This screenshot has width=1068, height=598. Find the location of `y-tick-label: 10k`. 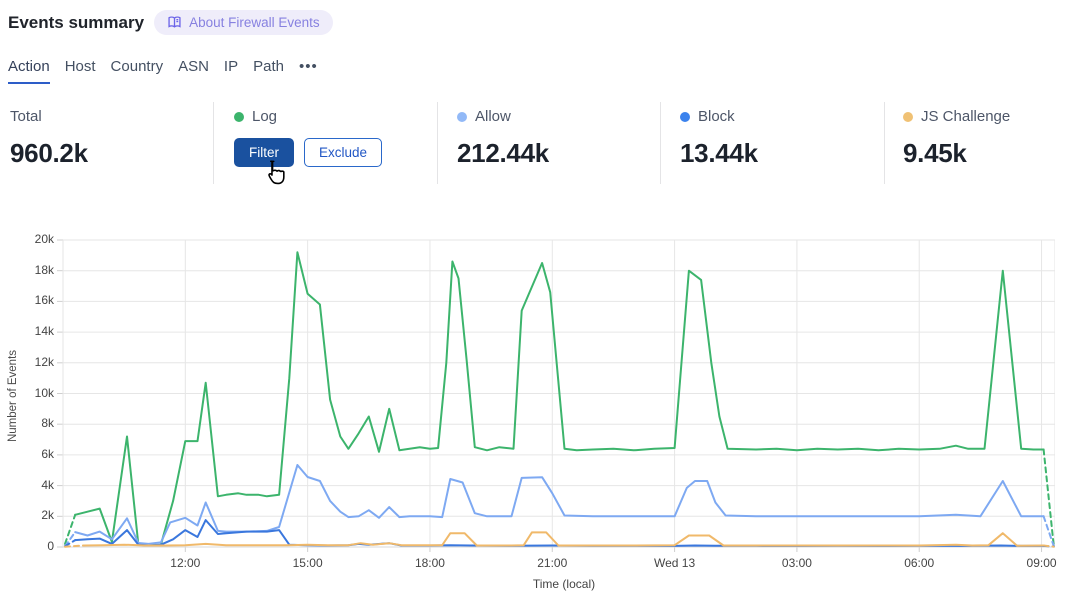

y-tick-label: 10k is located at coordinates (44, 392).